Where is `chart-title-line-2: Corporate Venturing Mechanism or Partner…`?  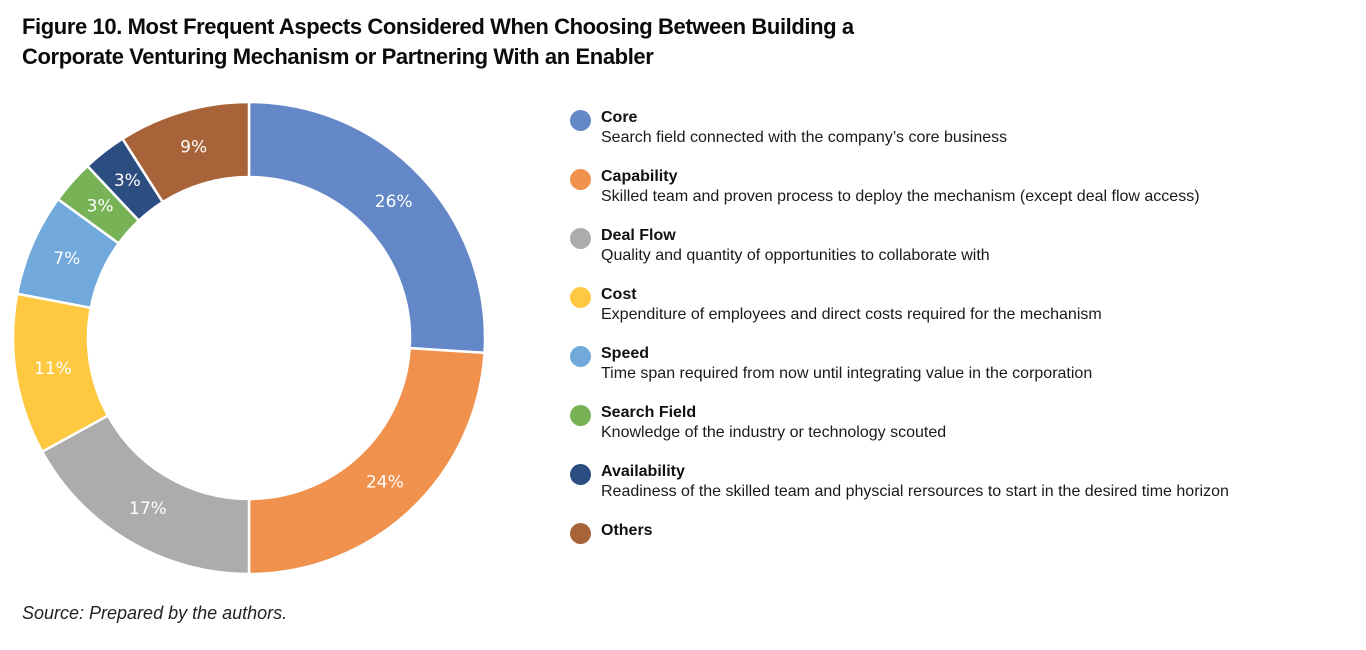
chart-title-line-2: Corporate Venturing Mechanism or Partner… is located at coordinates (338, 56).